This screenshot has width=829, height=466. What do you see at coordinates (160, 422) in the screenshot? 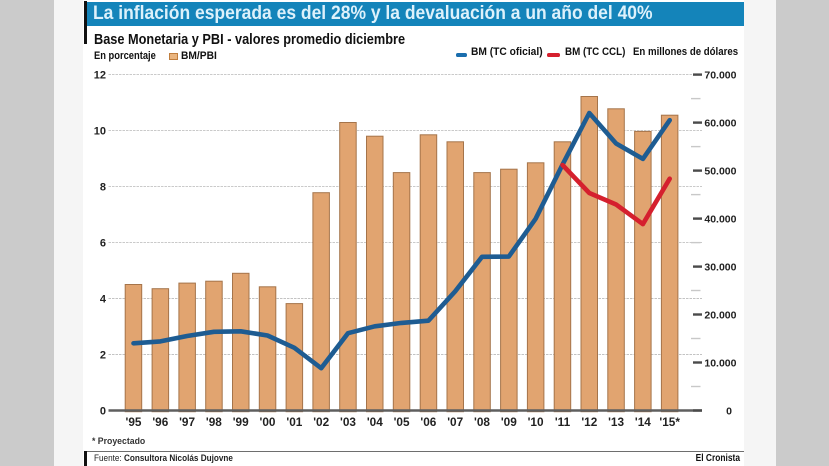
I see `svg-text: '96` at bounding box center [160, 422].